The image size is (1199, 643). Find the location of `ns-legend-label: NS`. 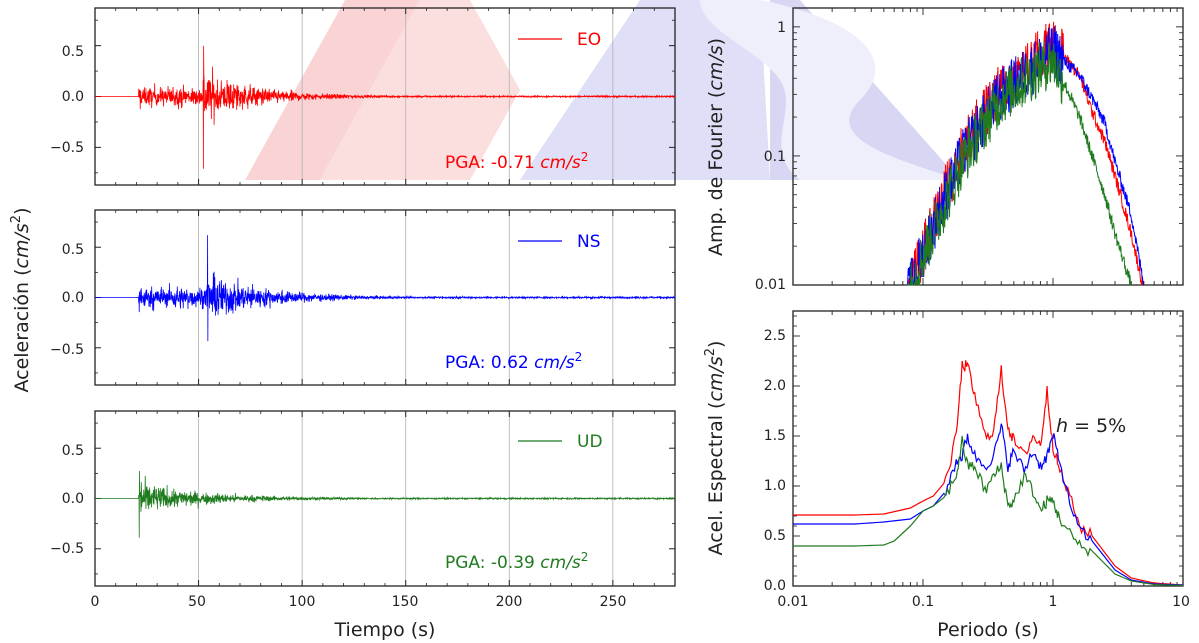

ns-legend-label: NS is located at coordinates (589, 242).